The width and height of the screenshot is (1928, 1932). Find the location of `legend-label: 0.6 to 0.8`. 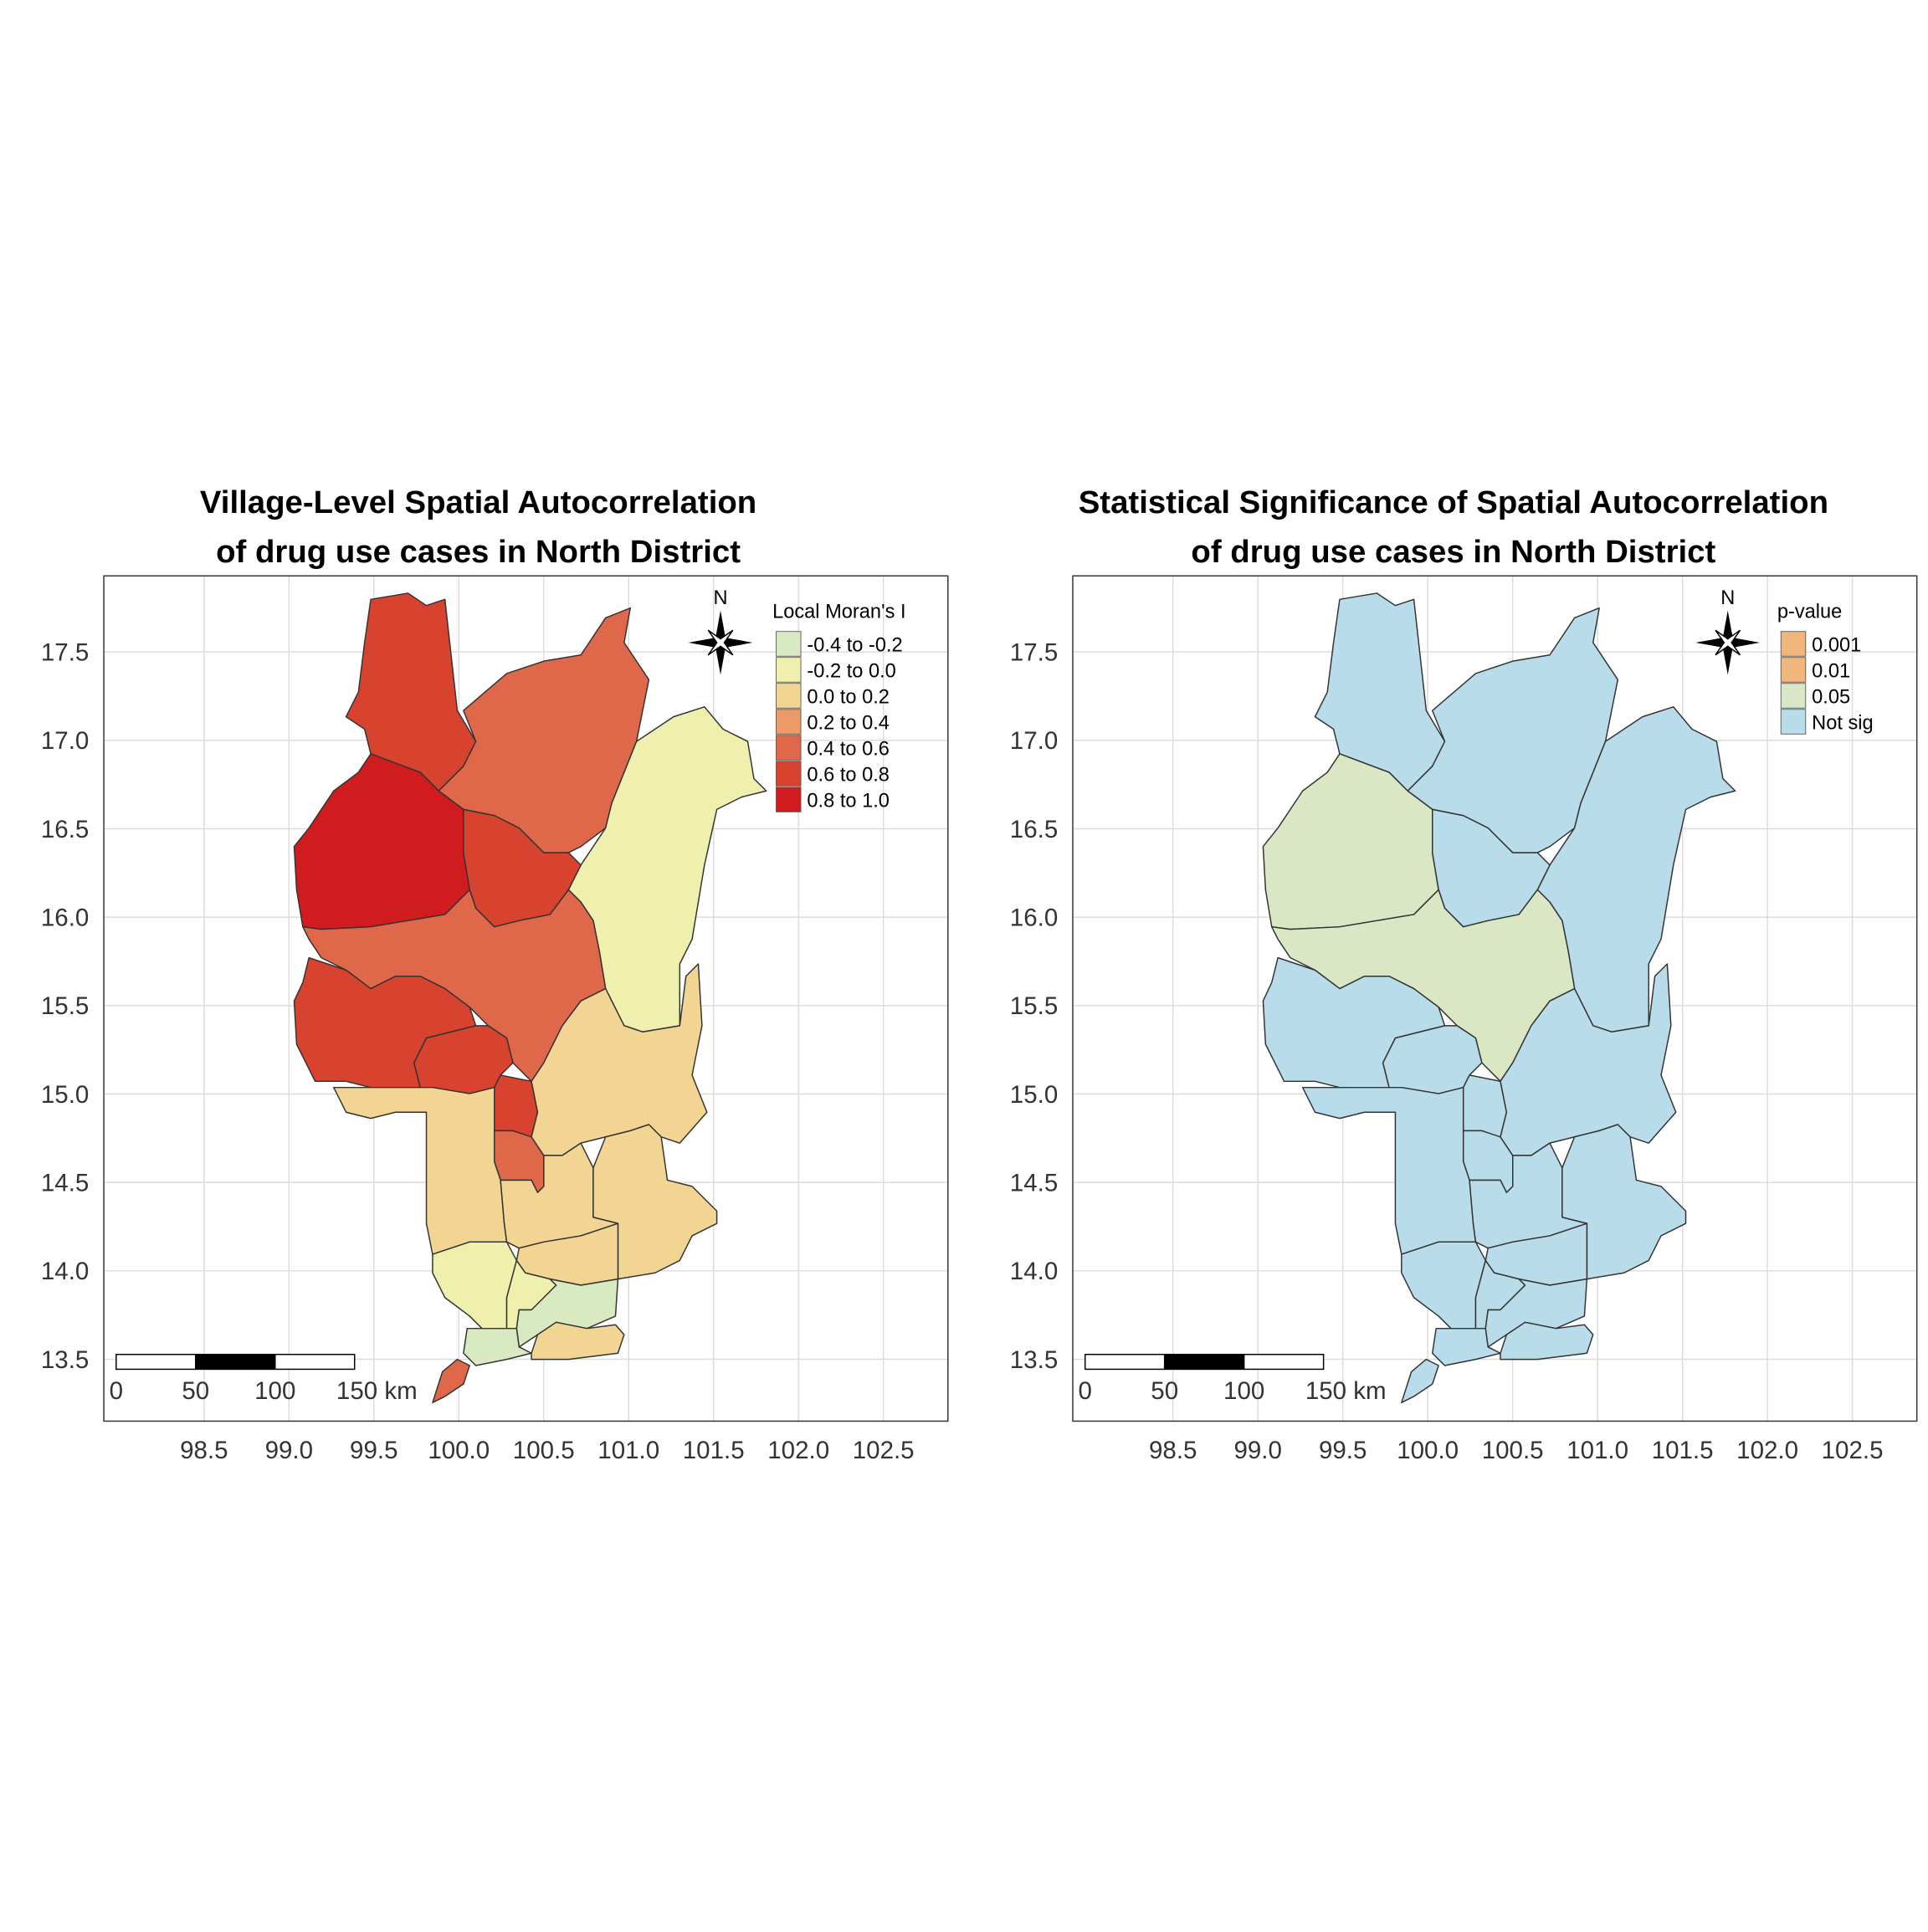

legend-label: 0.6 to 0.8 is located at coordinates (848, 775).